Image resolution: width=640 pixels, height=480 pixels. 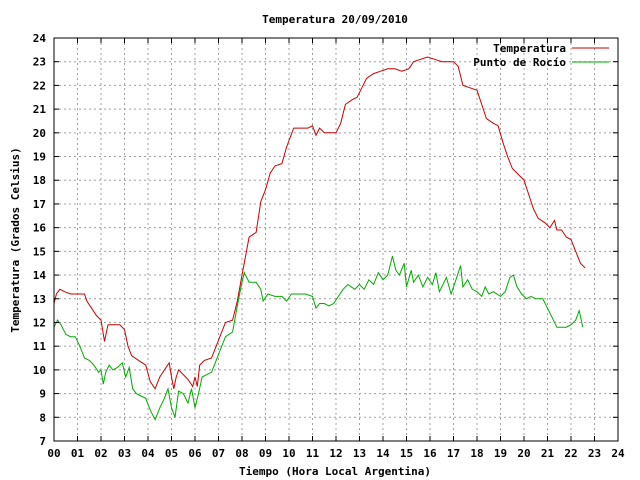 I want to click on x-tick-label: 15, so click(x=406, y=453).